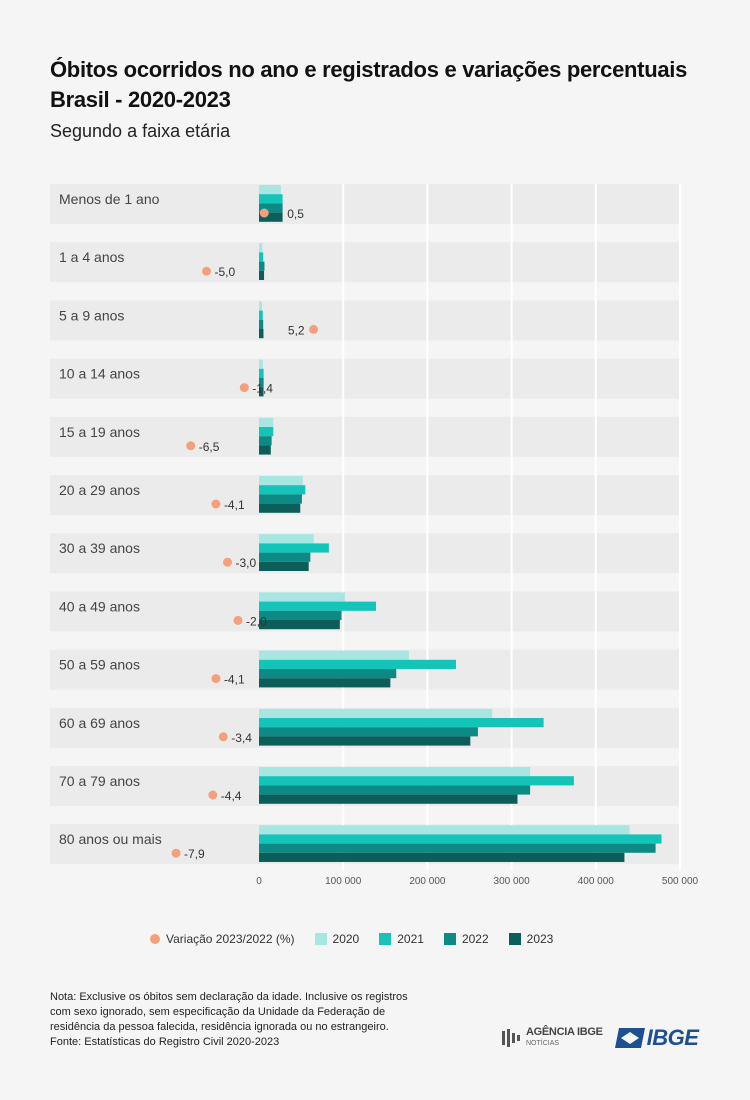 The width and height of the screenshot is (750, 1100). Describe the element at coordinates (401, 939) in the screenshot. I see `legend-item-2021: 2021` at that location.